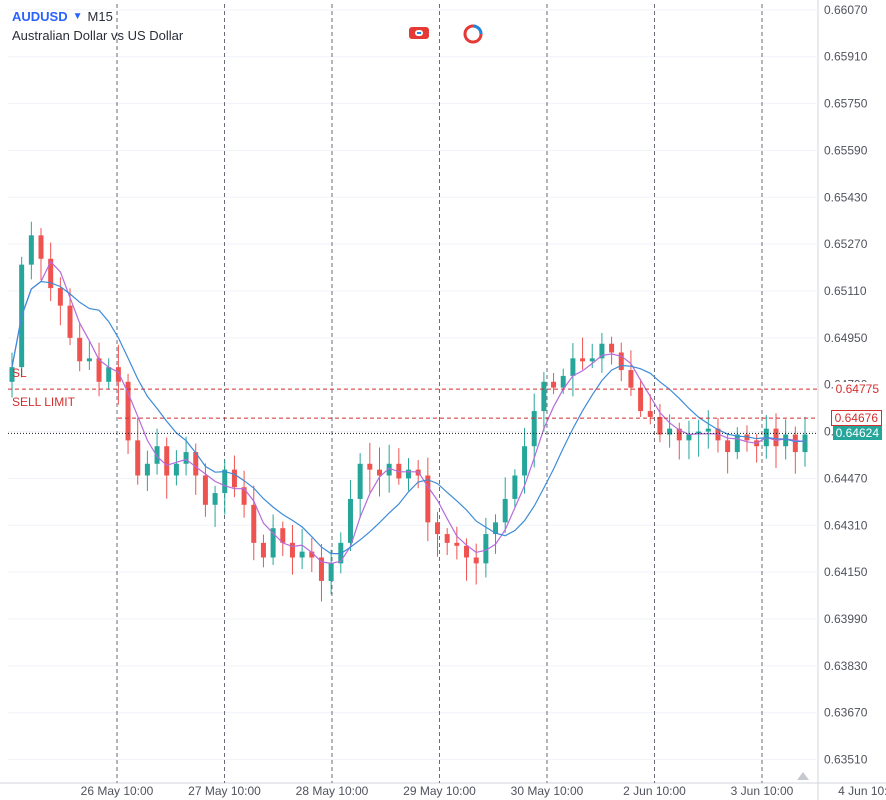  Describe the element at coordinates (224, 791) in the screenshot. I see `x-tick-label: 27 May 10:00` at that location.